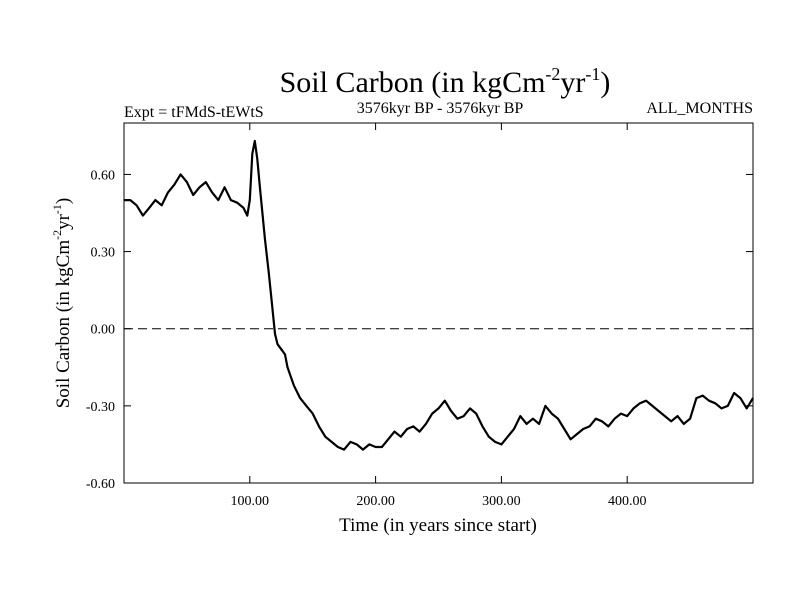 Image resolution: width=800 pixels, height=600 pixels. What do you see at coordinates (100, 407) in the screenshot?
I see `y-tick-label: -0.30` at bounding box center [100, 407].